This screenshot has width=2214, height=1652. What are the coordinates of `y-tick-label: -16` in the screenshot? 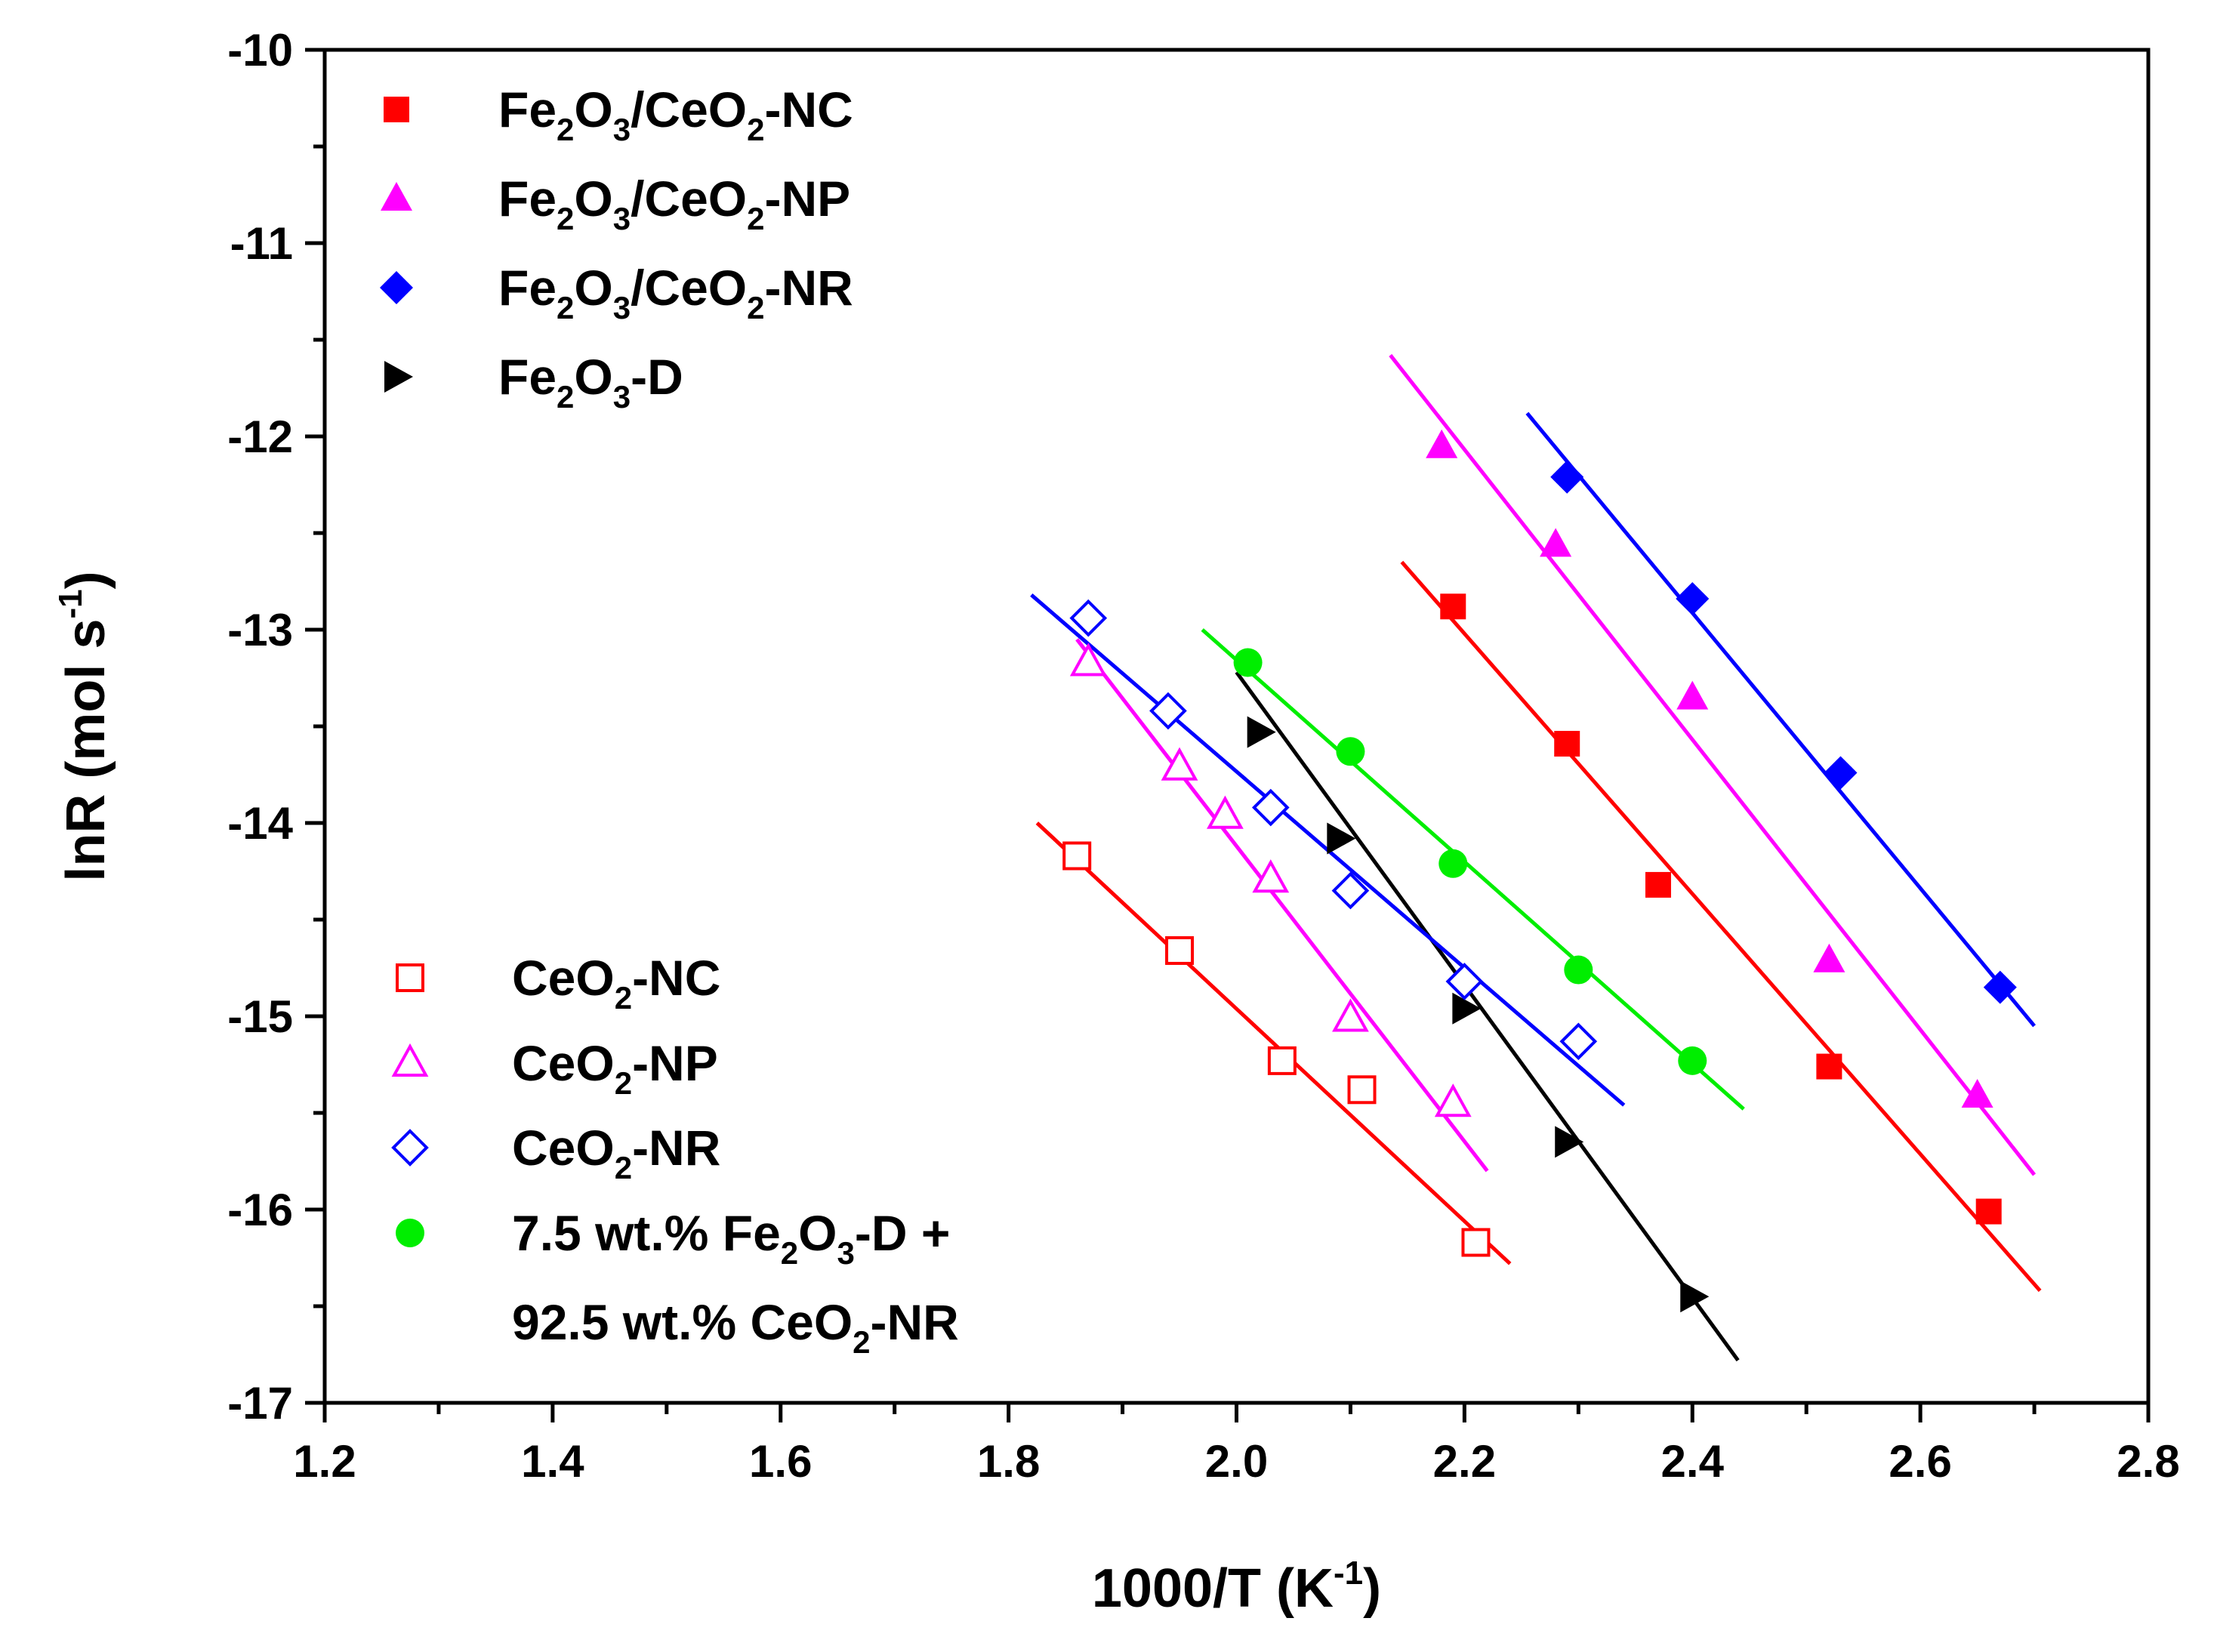 It's located at (260, 1210).